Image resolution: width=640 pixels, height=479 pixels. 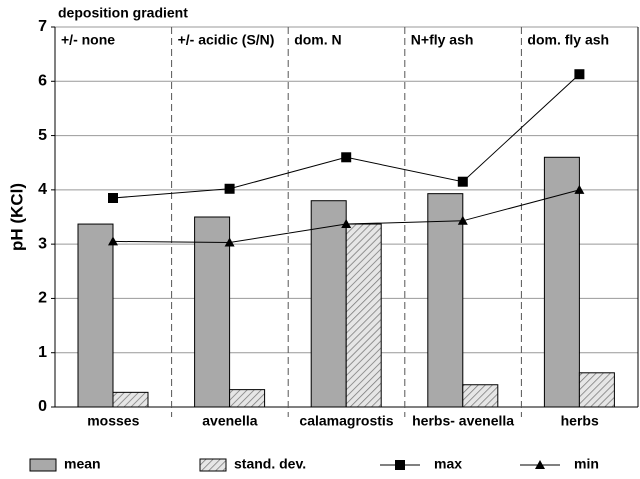 What do you see at coordinates (270, 464) in the screenshot?
I see `legend-label: stand. dev.` at bounding box center [270, 464].